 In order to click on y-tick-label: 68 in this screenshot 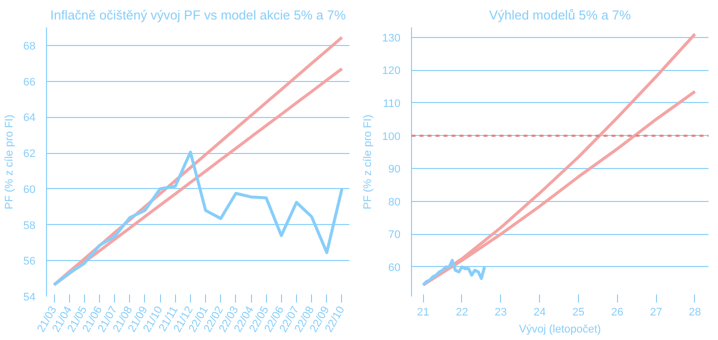, I will do `click(29, 46)`.